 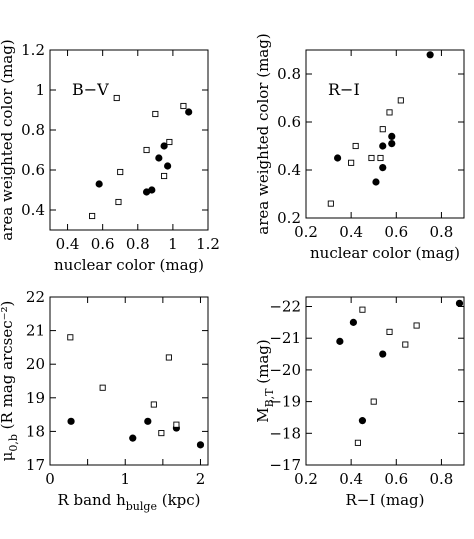 What do you see at coordinates (8, 456) in the screenshot?
I see `y-axis-title-symbol: μ` at bounding box center [8, 456].